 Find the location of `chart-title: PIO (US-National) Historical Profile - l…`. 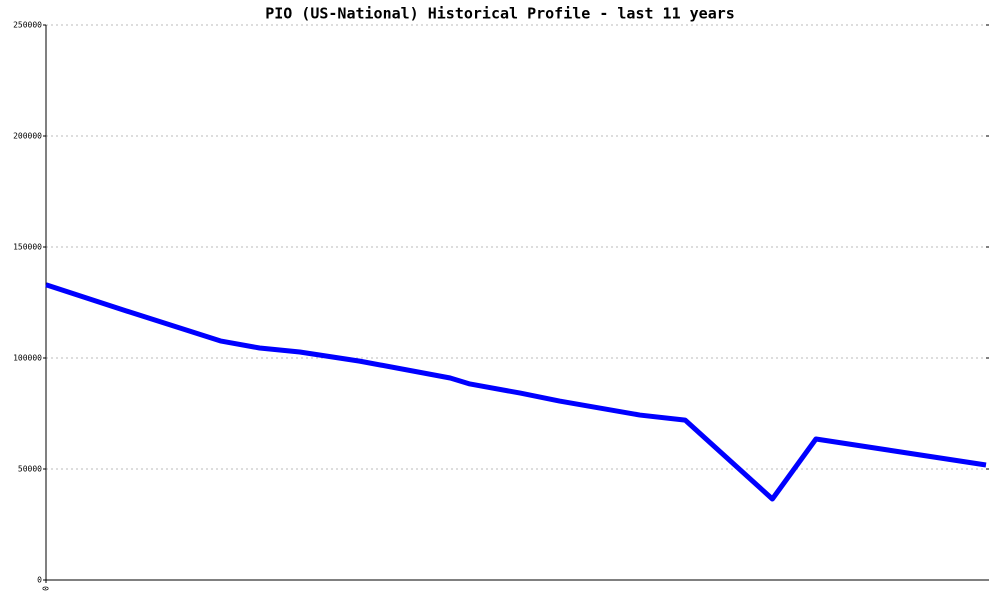

chart-title: PIO (US-National) Historical Profile - l… is located at coordinates (500, 14).